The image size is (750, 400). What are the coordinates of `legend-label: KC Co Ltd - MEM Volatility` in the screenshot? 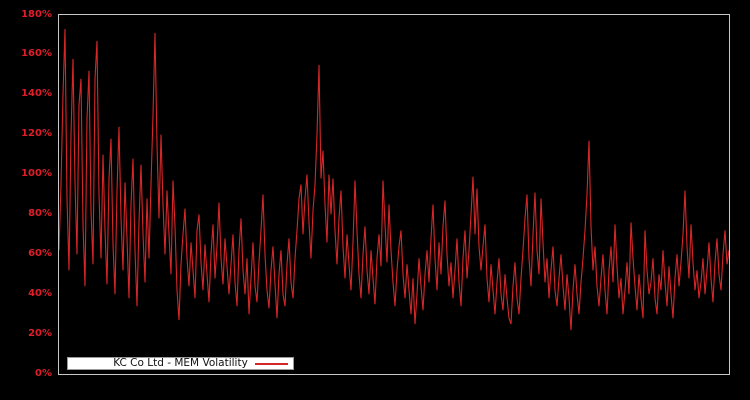 It's located at (180, 363).